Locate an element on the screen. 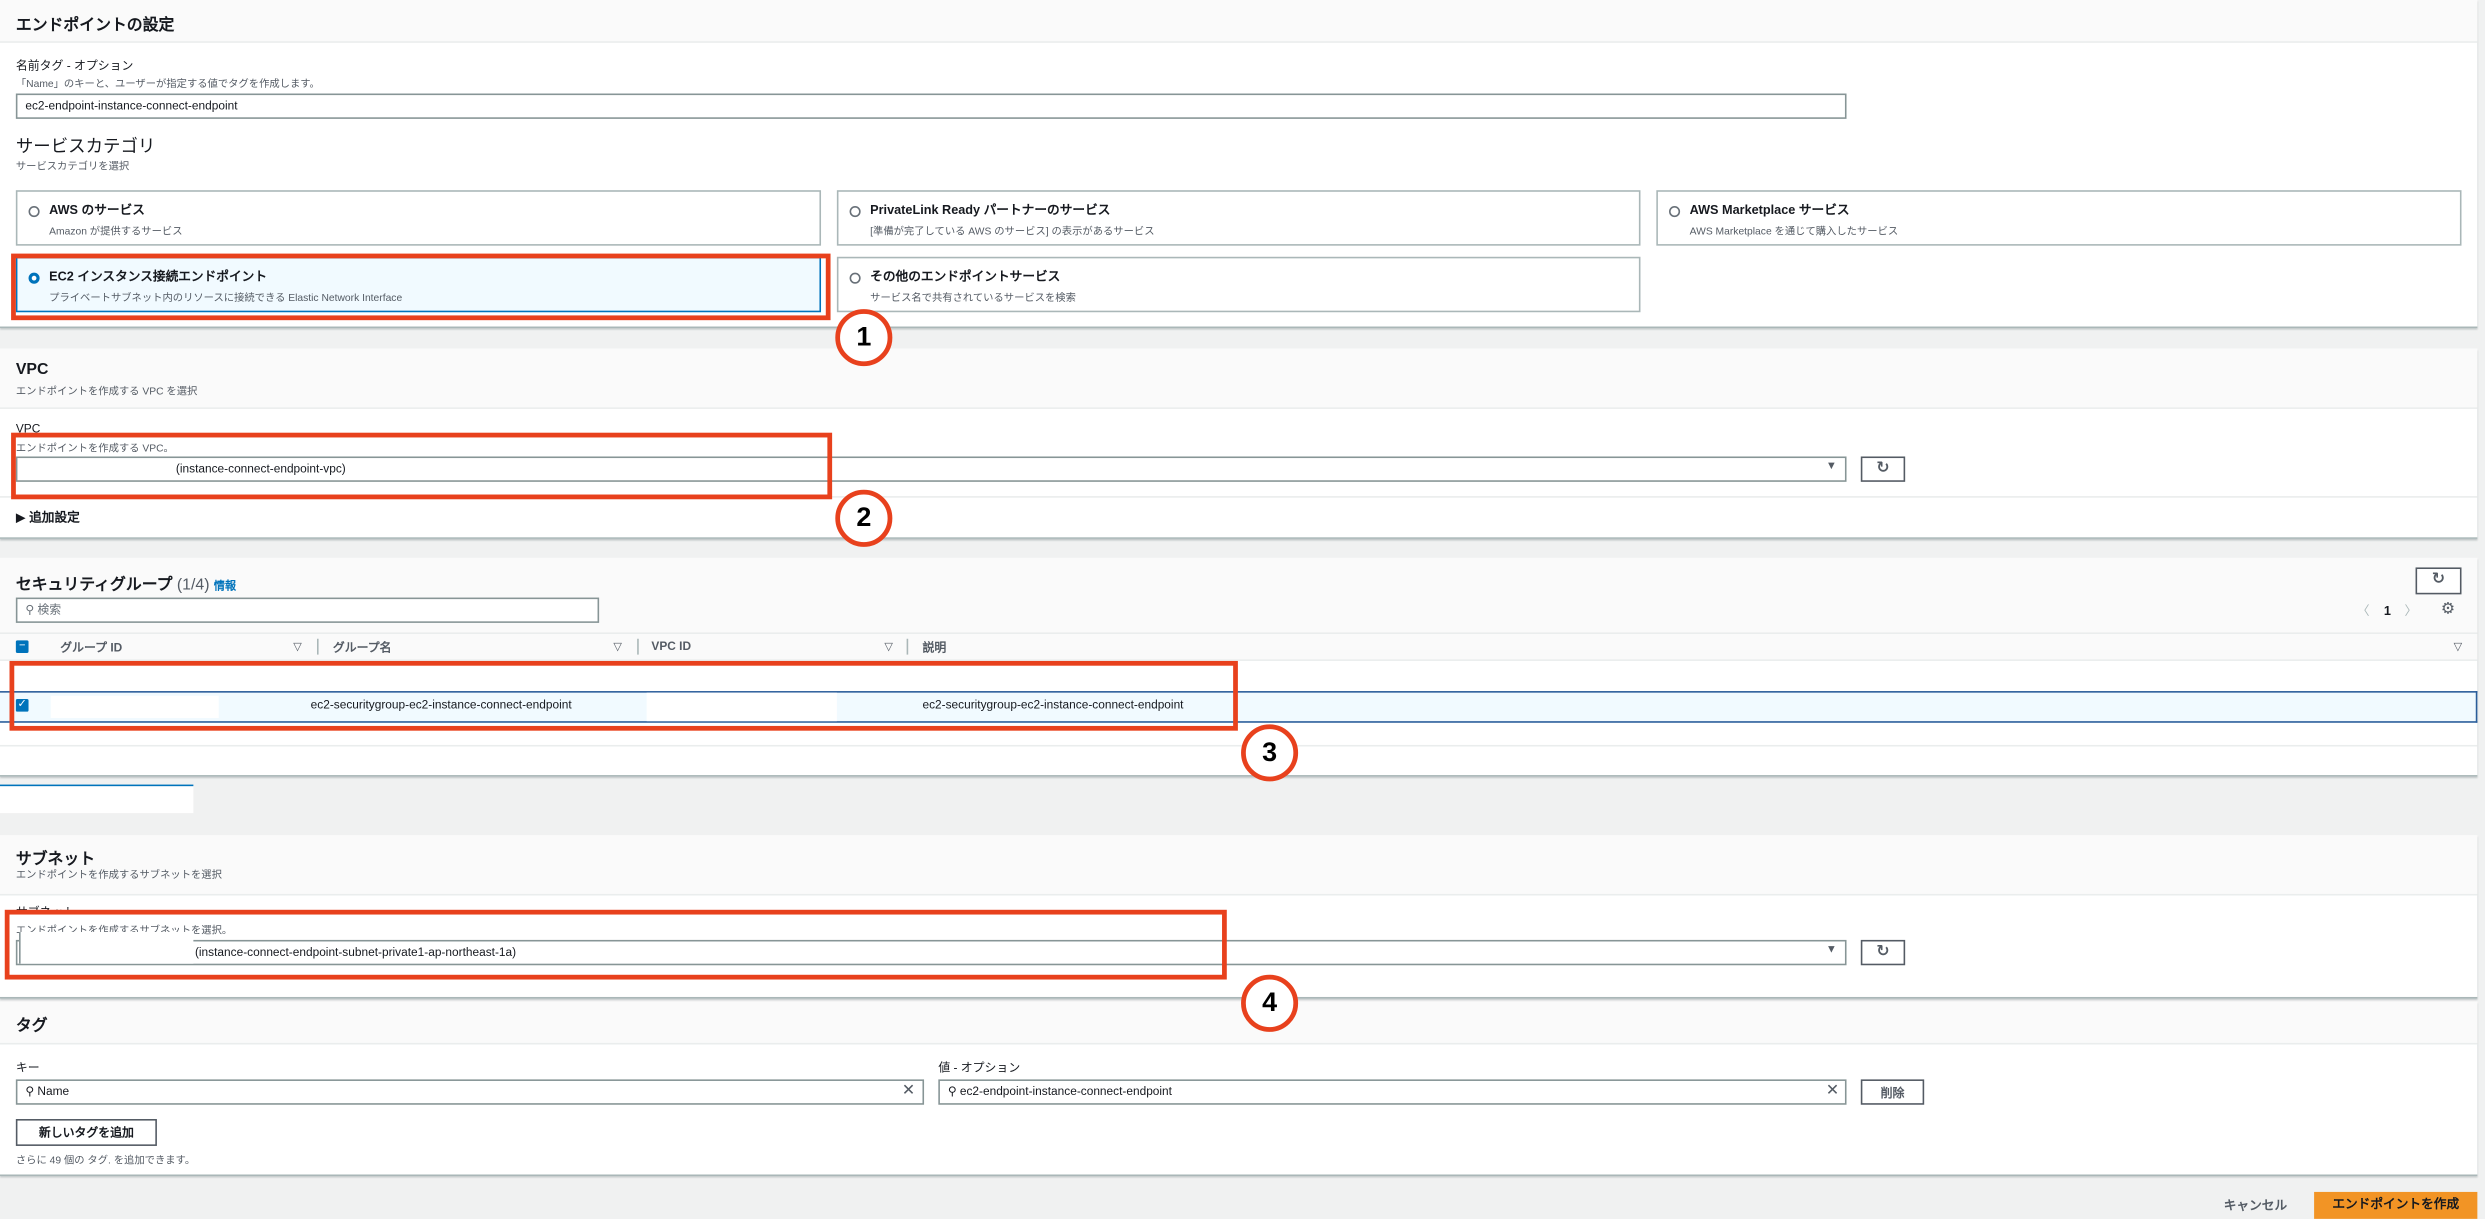 The width and height of the screenshot is (2485, 1219). key-label: キー is located at coordinates (27, 1067).